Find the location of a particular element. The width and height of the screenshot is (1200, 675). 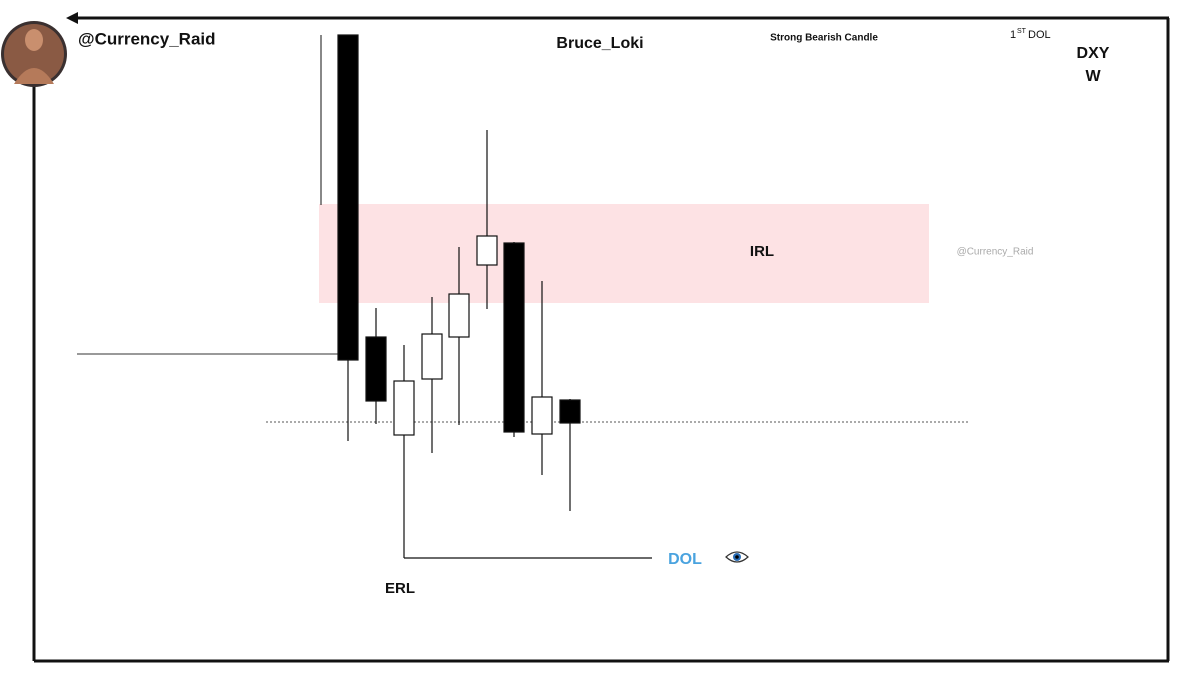

first-dol-label: 1 ST DOL is located at coordinates (1030, 34).